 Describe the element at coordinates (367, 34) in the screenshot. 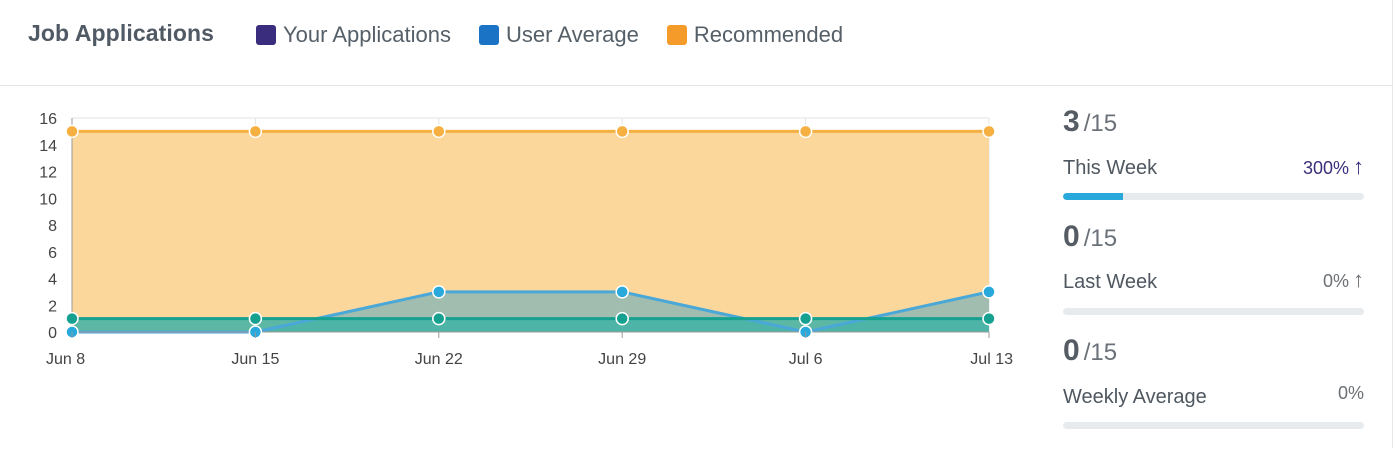

I see `legend-label: Your Applications` at that location.